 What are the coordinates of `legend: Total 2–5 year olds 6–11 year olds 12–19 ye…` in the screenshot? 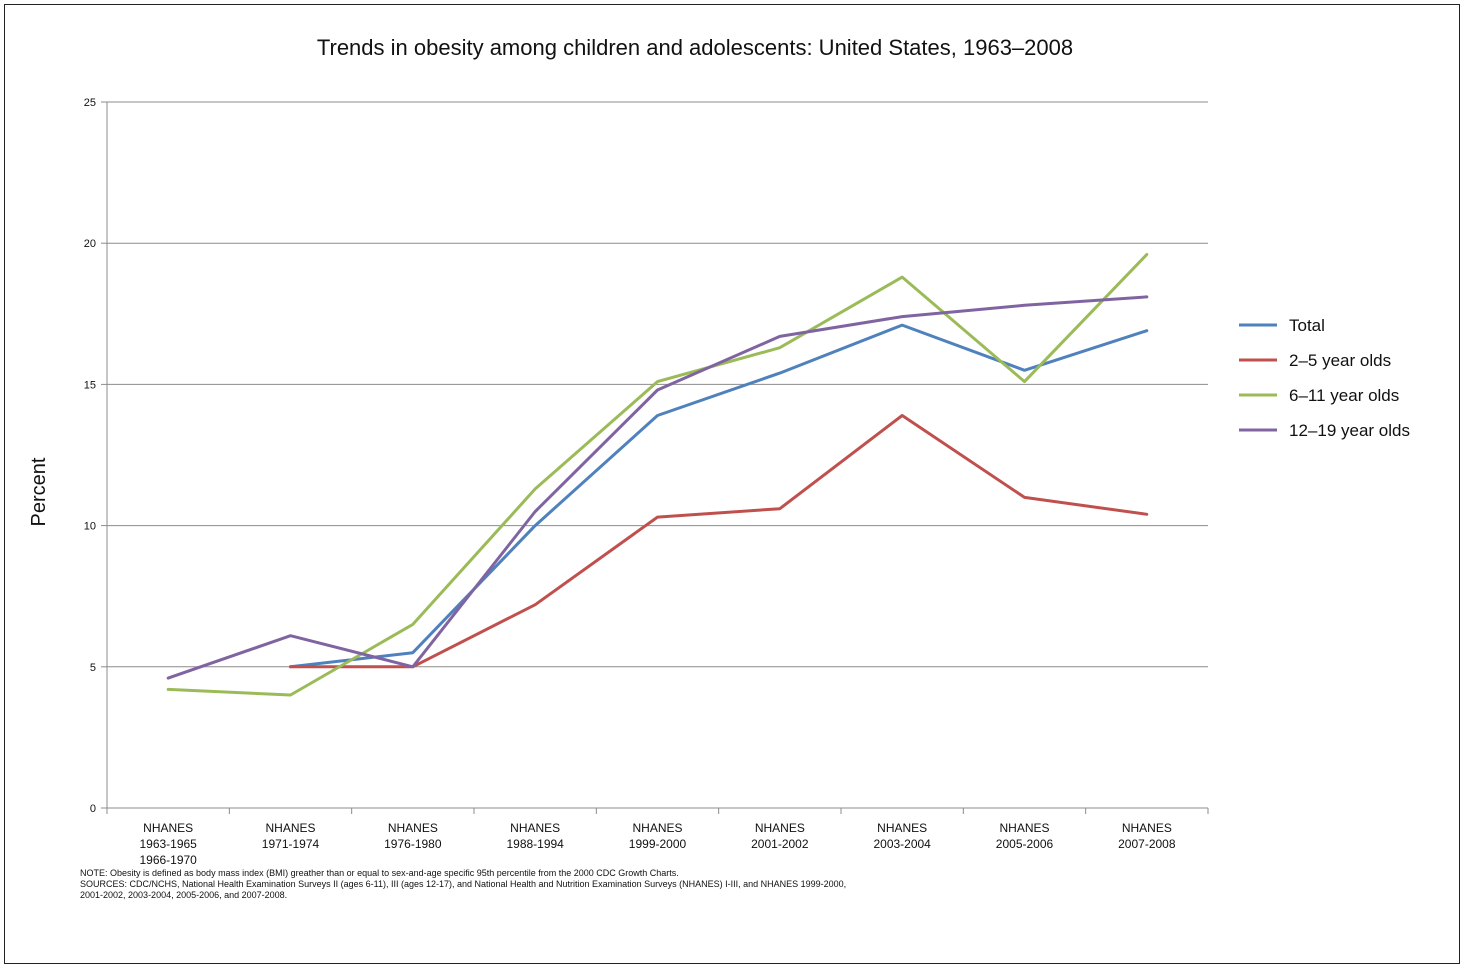 It's located at (1324, 378).